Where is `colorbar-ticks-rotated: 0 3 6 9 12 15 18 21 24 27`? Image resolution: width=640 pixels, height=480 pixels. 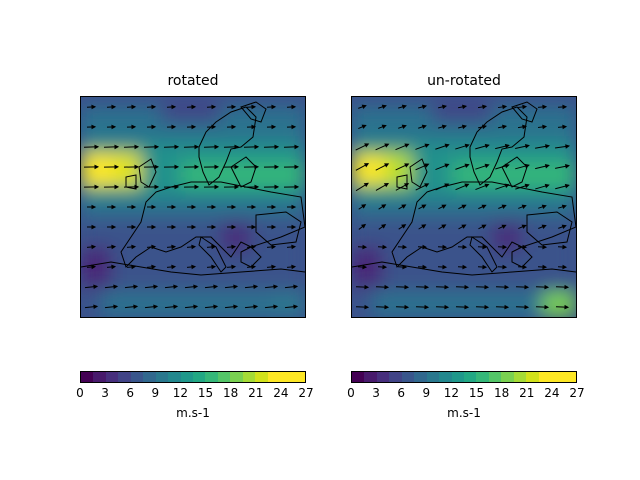 colorbar-ticks-rotated: 0 3 6 9 12 15 18 21 24 27 is located at coordinates (194, 396).